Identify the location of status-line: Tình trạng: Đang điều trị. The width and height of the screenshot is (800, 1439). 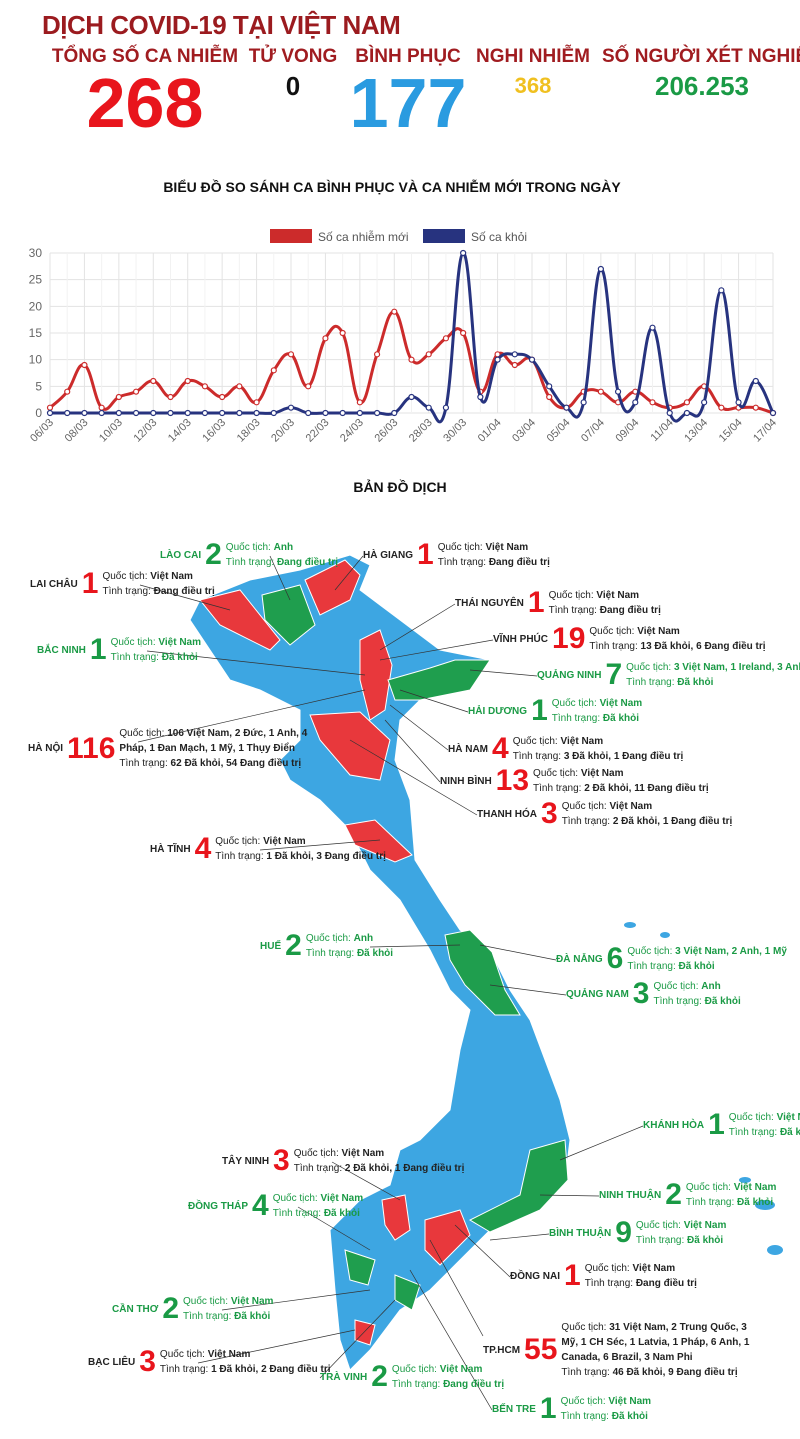
(158, 591).